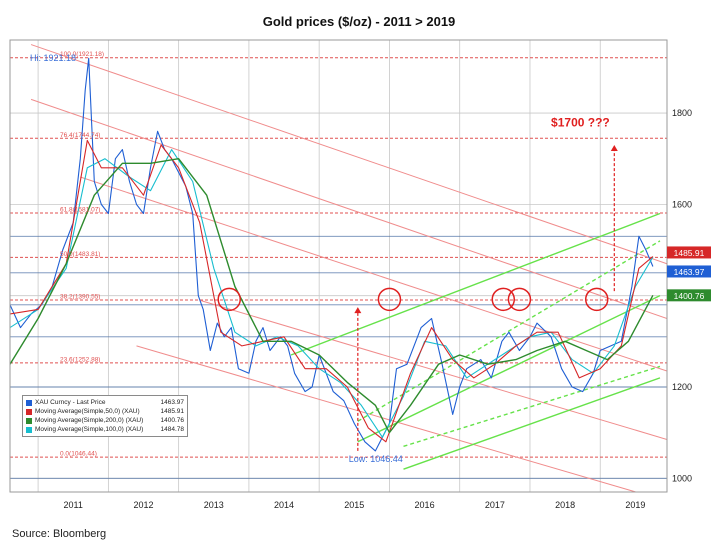  I want to click on legend-label: Moving Average(Simple,50,0) (XAU), so click(87, 411).